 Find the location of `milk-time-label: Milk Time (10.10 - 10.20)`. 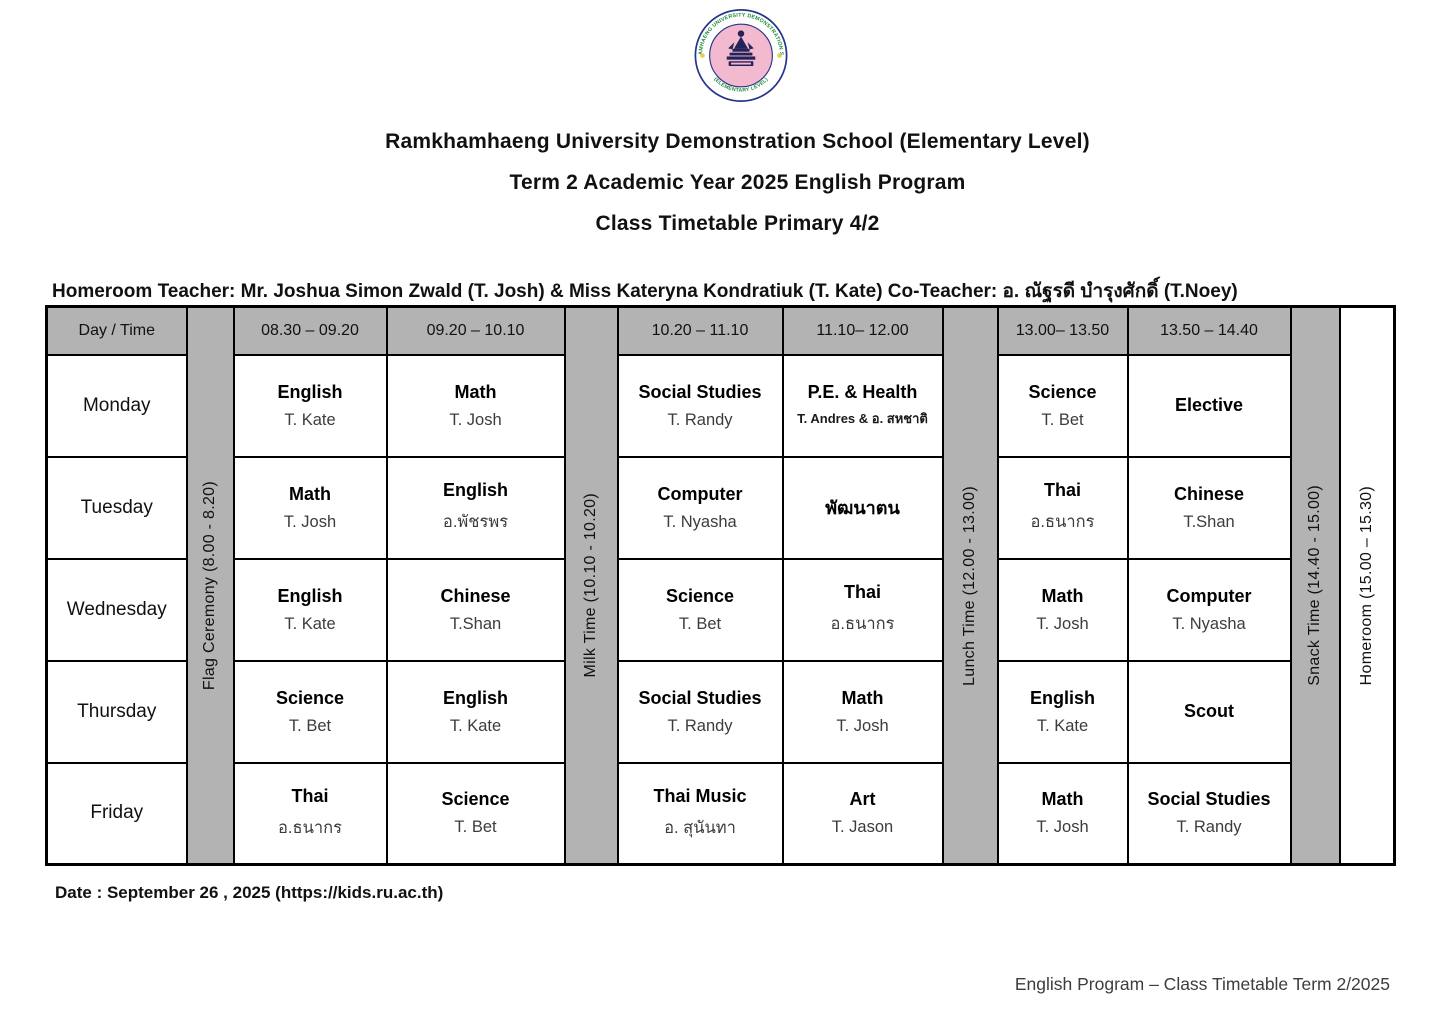

milk-time-label: Milk Time (10.10 - 10.20) is located at coordinates (590, 585).